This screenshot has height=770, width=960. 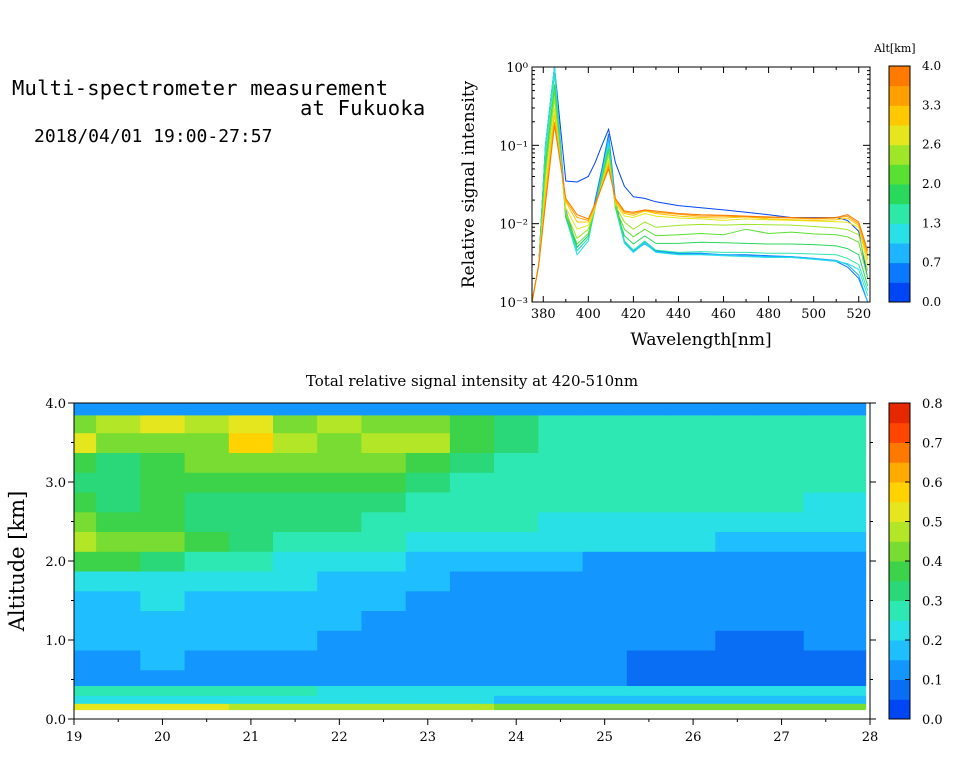 I want to click on spectrum-x-tick-label: 380, so click(x=543, y=314).